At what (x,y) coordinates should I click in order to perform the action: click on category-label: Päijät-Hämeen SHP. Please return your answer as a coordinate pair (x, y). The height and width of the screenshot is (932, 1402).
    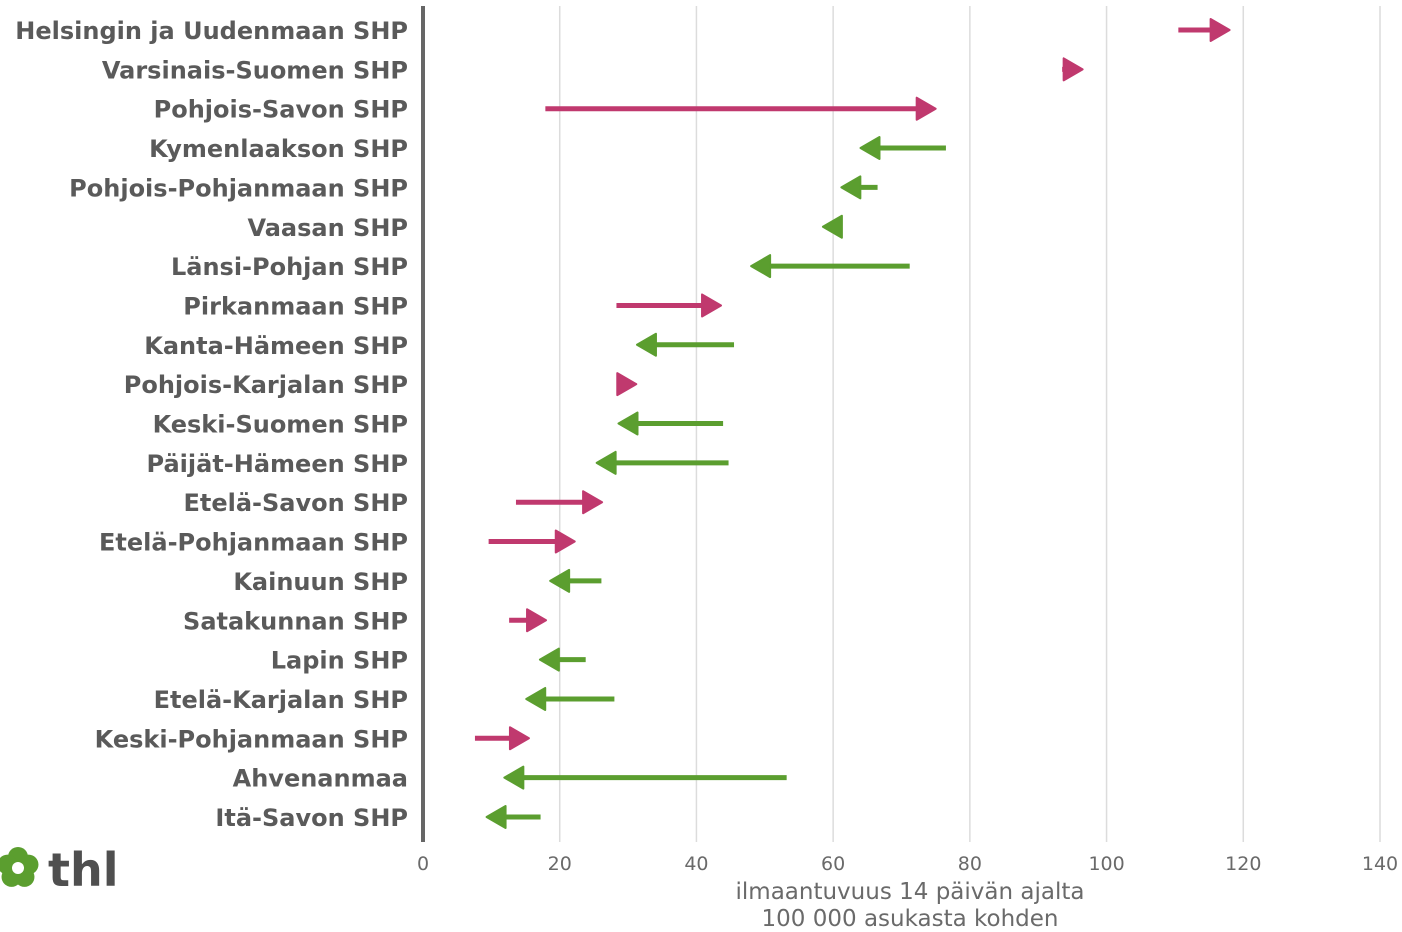
    Looking at the image, I should click on (277, 464).